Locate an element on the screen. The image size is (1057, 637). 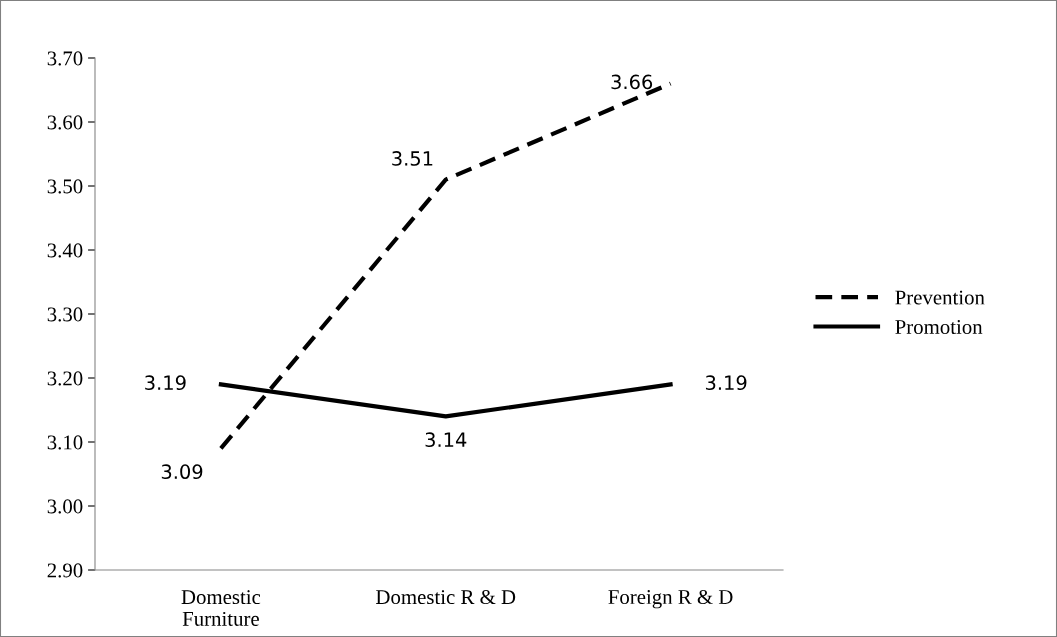
x-tick-label: Domestic Furniture is located at coordinates (221, 608).